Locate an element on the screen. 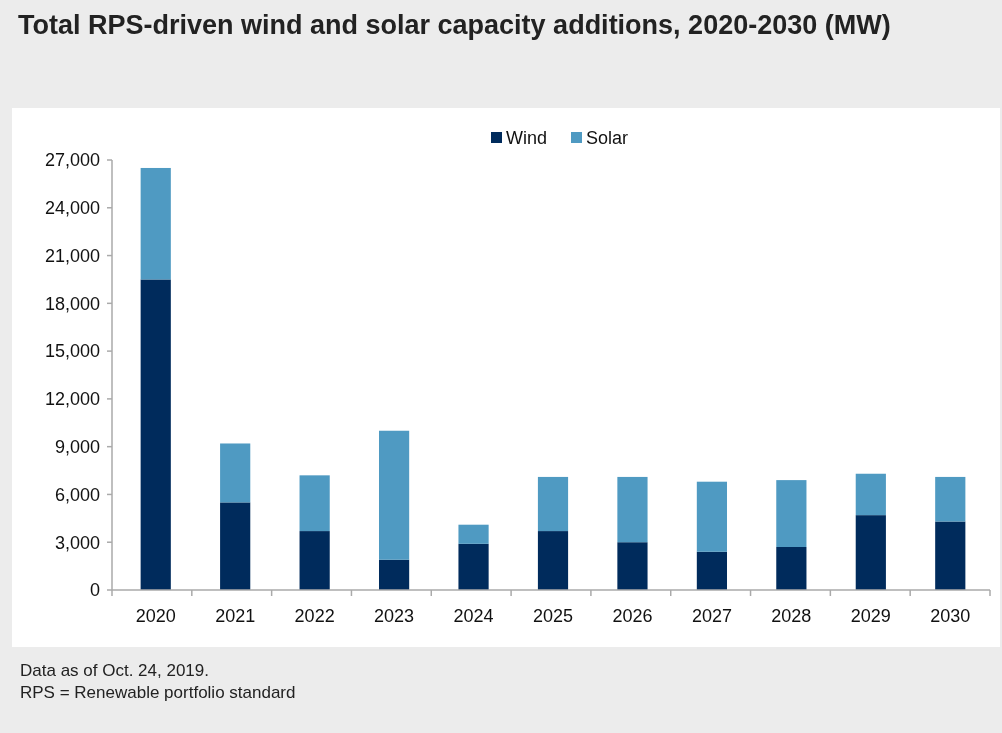 This screenshot has width=1002, height=733. y-tick-label: 9,000 is located at coordinates (77, 446).